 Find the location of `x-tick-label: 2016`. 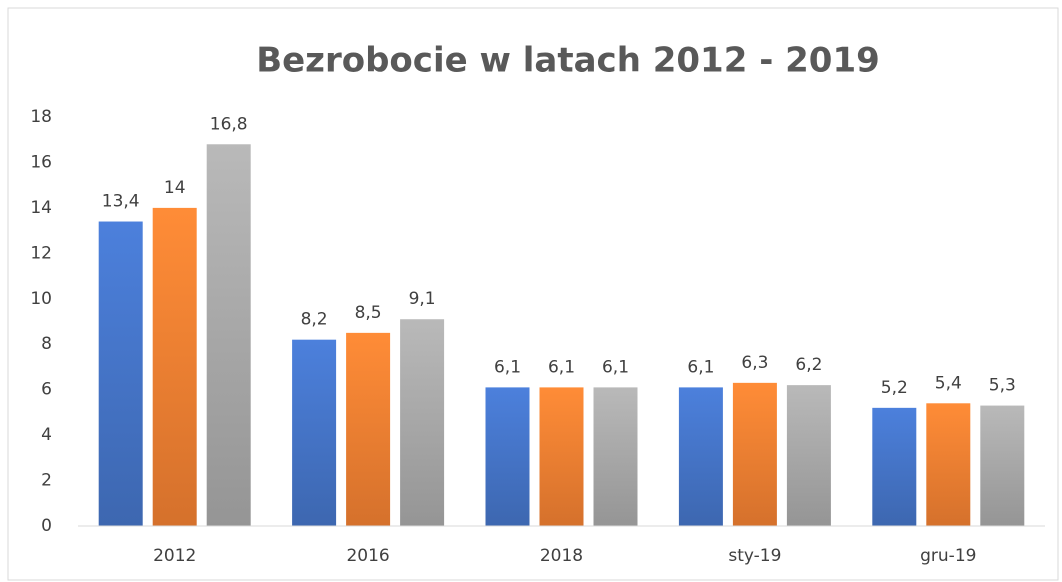

x-tick-label: 2016 is located at coordinates (367, 556).